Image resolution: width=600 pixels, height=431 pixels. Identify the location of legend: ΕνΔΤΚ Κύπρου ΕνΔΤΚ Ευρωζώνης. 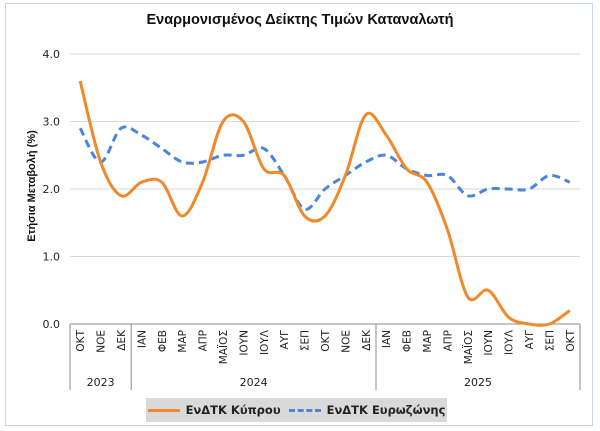
(296, 410).